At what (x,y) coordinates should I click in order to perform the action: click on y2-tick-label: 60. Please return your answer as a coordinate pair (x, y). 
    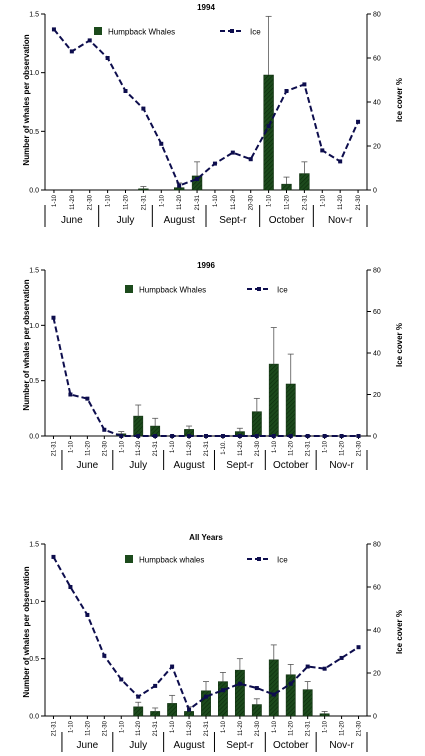
    Looking at the image, I should click on (377, 588).